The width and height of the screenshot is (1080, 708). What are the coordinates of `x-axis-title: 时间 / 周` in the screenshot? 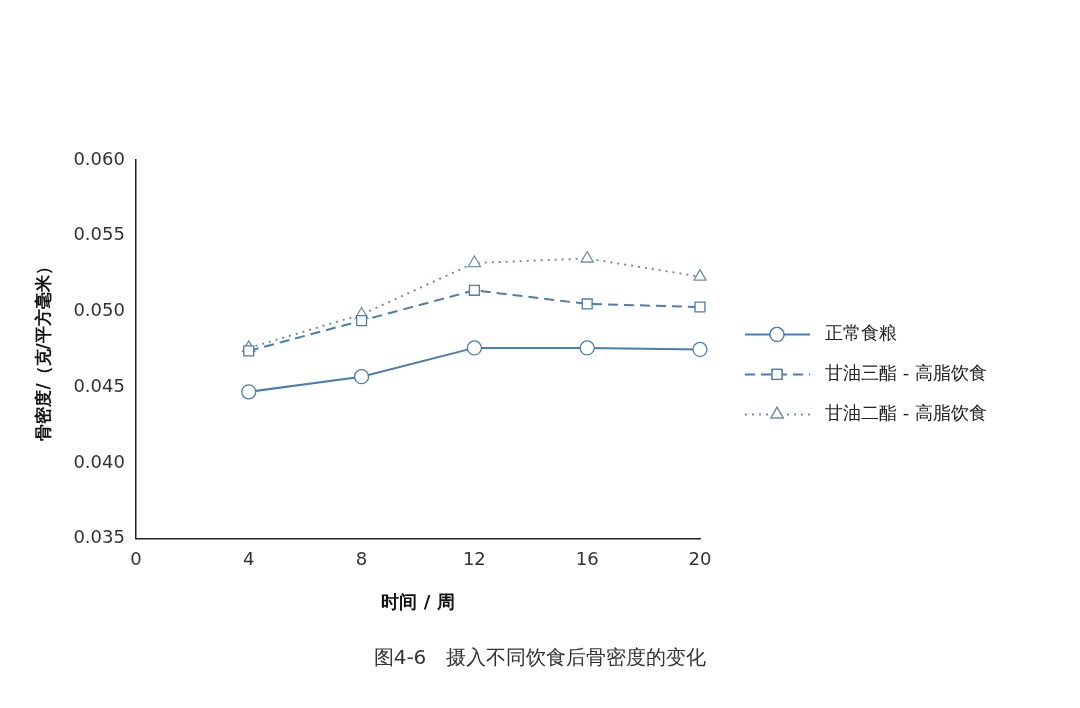 It's located at (418, 601).